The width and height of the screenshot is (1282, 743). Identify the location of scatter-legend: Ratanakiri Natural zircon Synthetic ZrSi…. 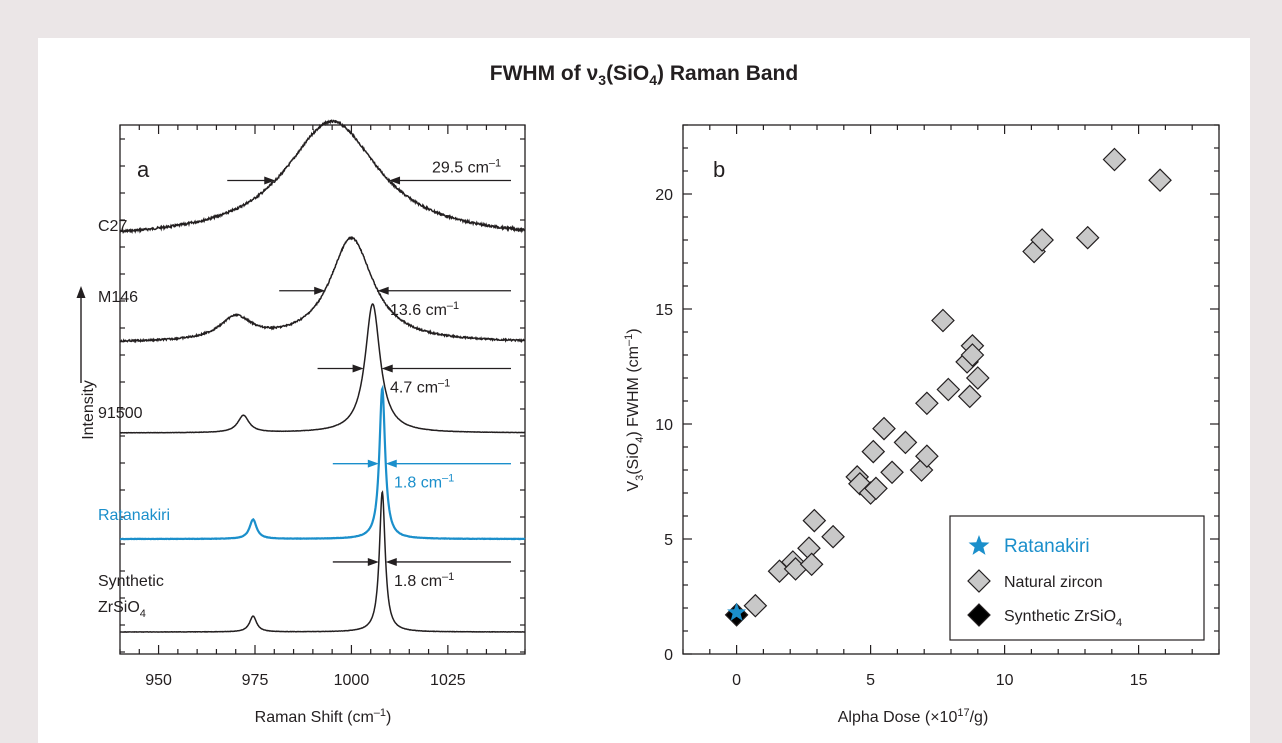
(1077, 578).